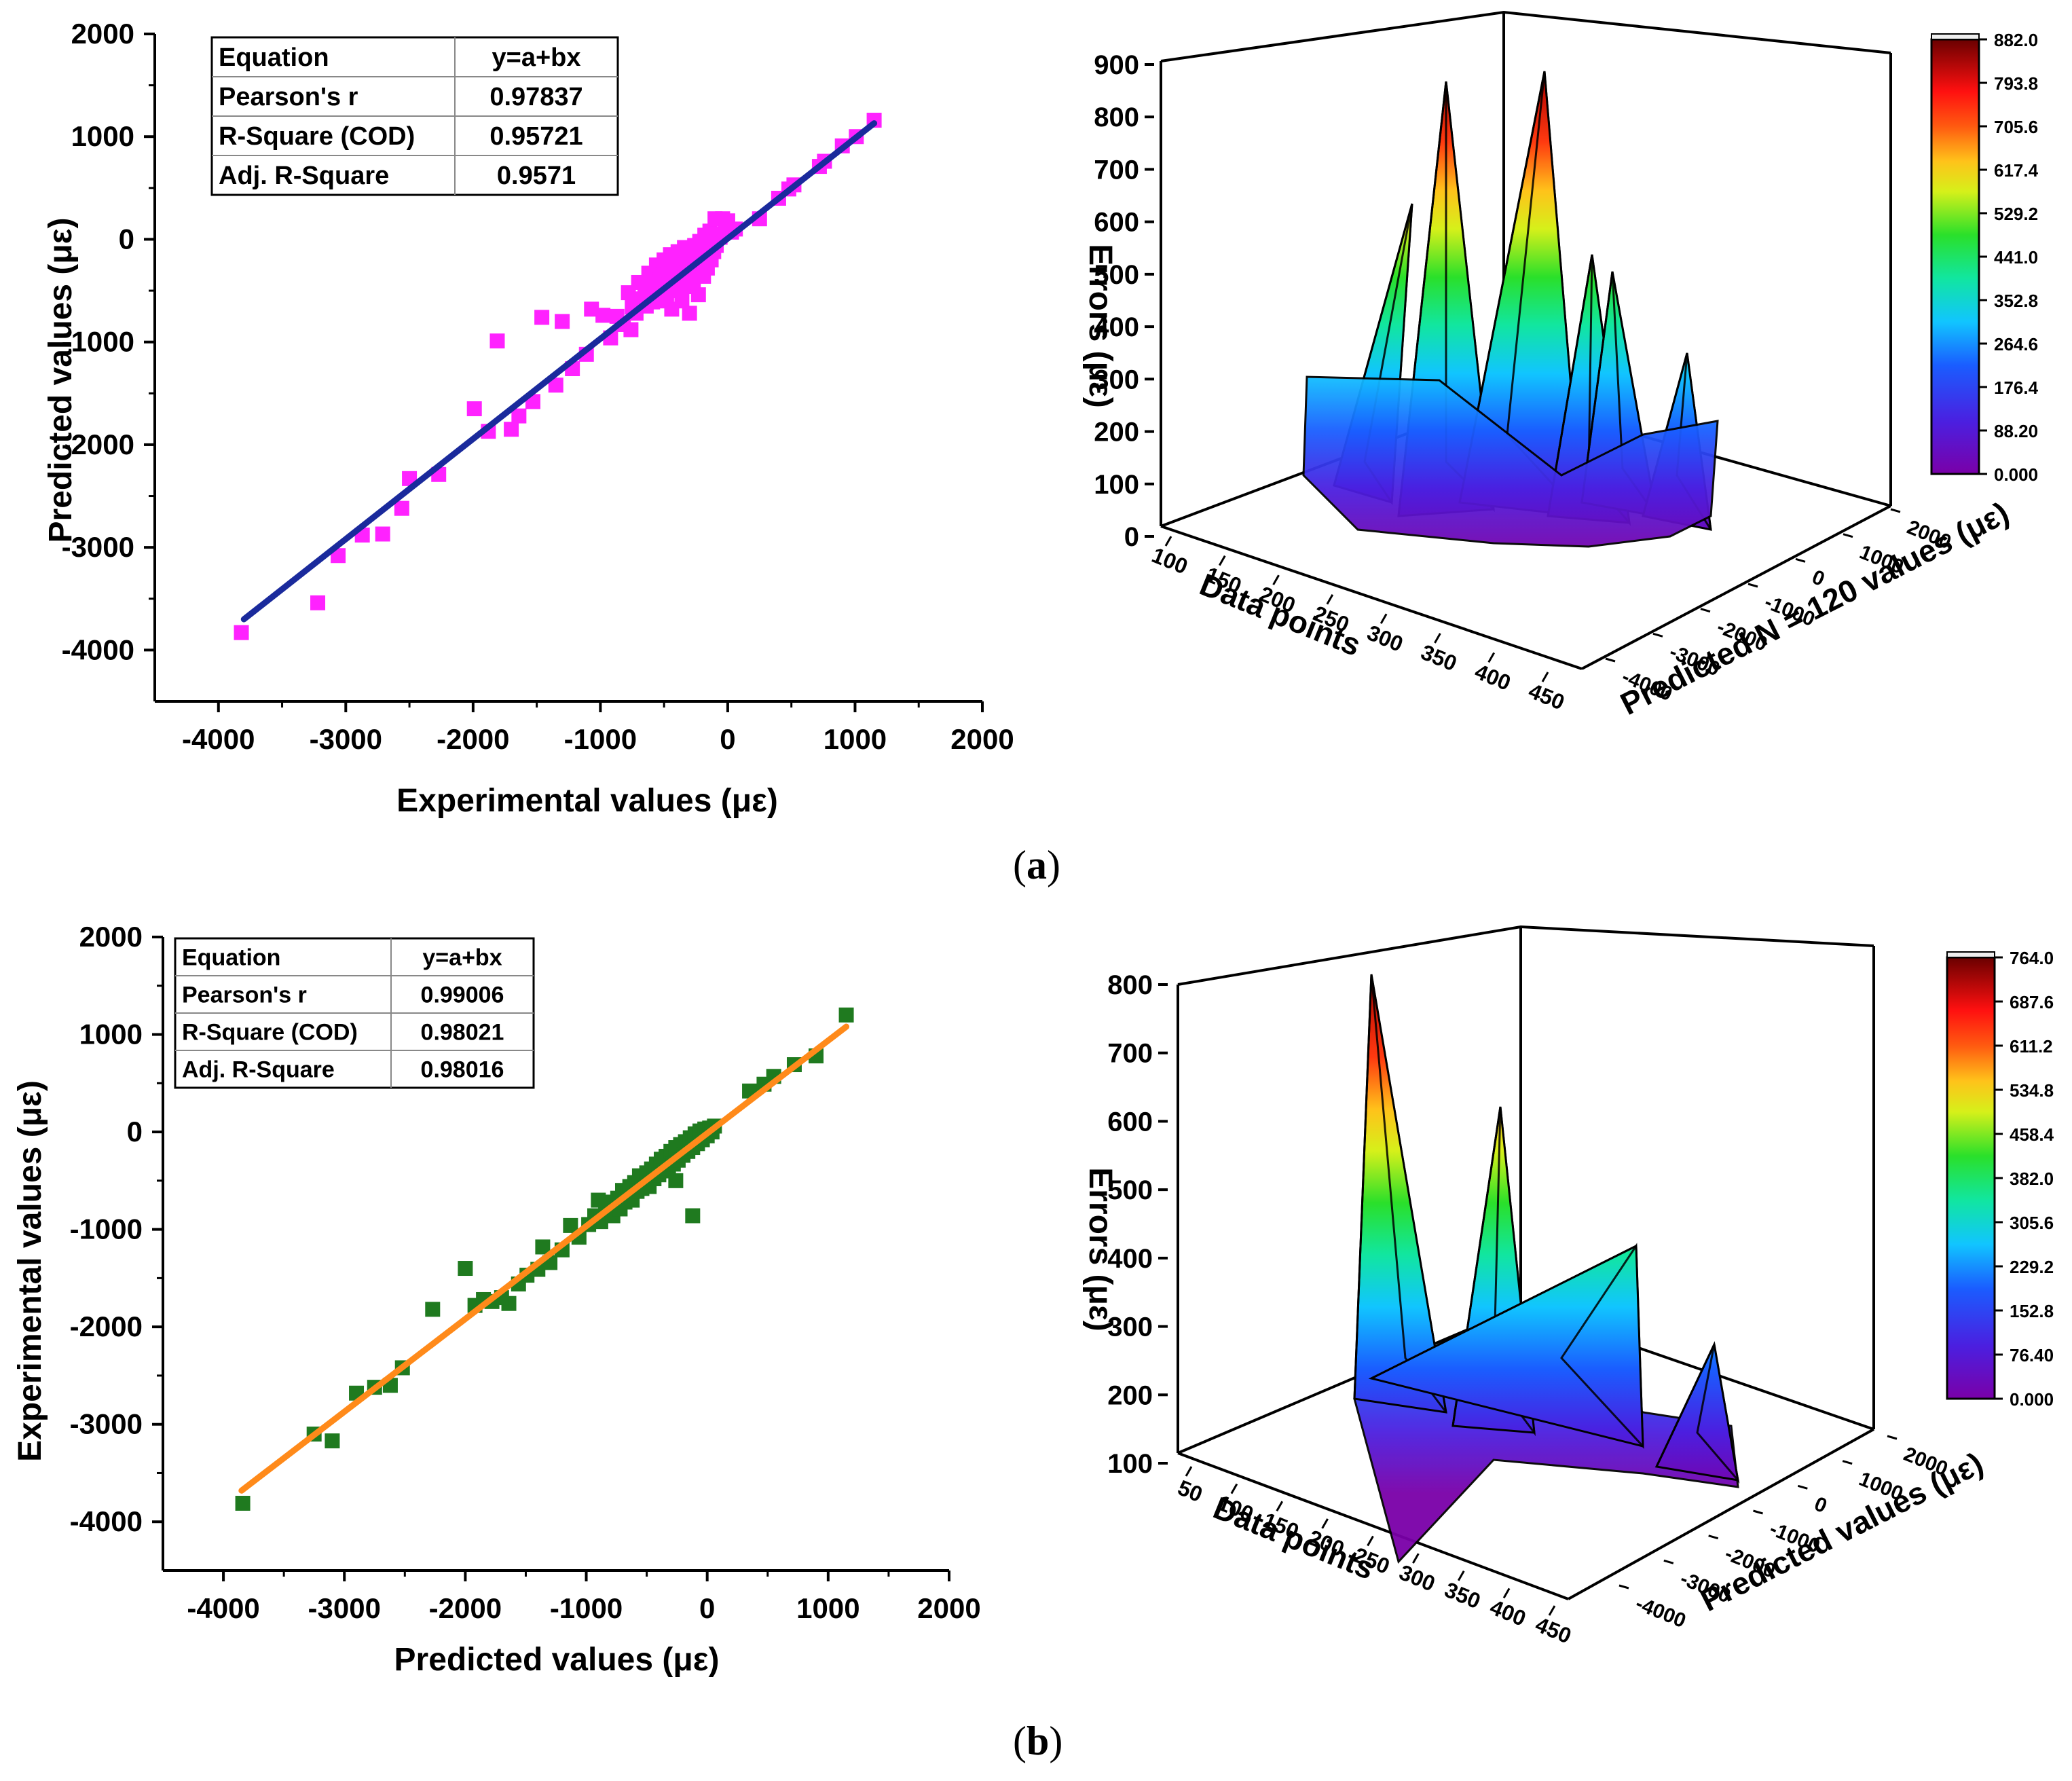 This screenshot has height=1781, width=2072. What do you see at coordinates (2016, 40) in the screenshot?
I see `colorbar-label: 882.0` at bounding box center [2016, 40].